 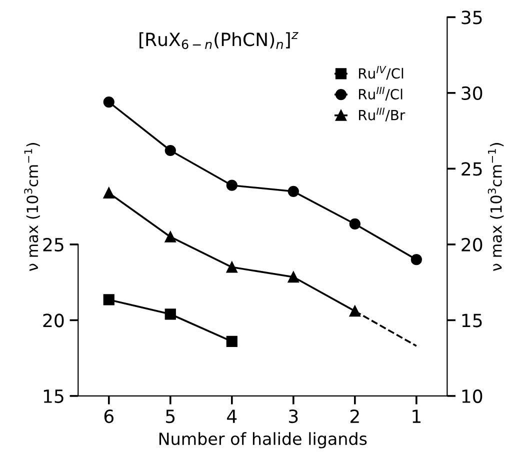 What do you see at coordinates (170, 417) in the screenshot?
I see `x-tick-label: 5` at bounding box center [170, 417].